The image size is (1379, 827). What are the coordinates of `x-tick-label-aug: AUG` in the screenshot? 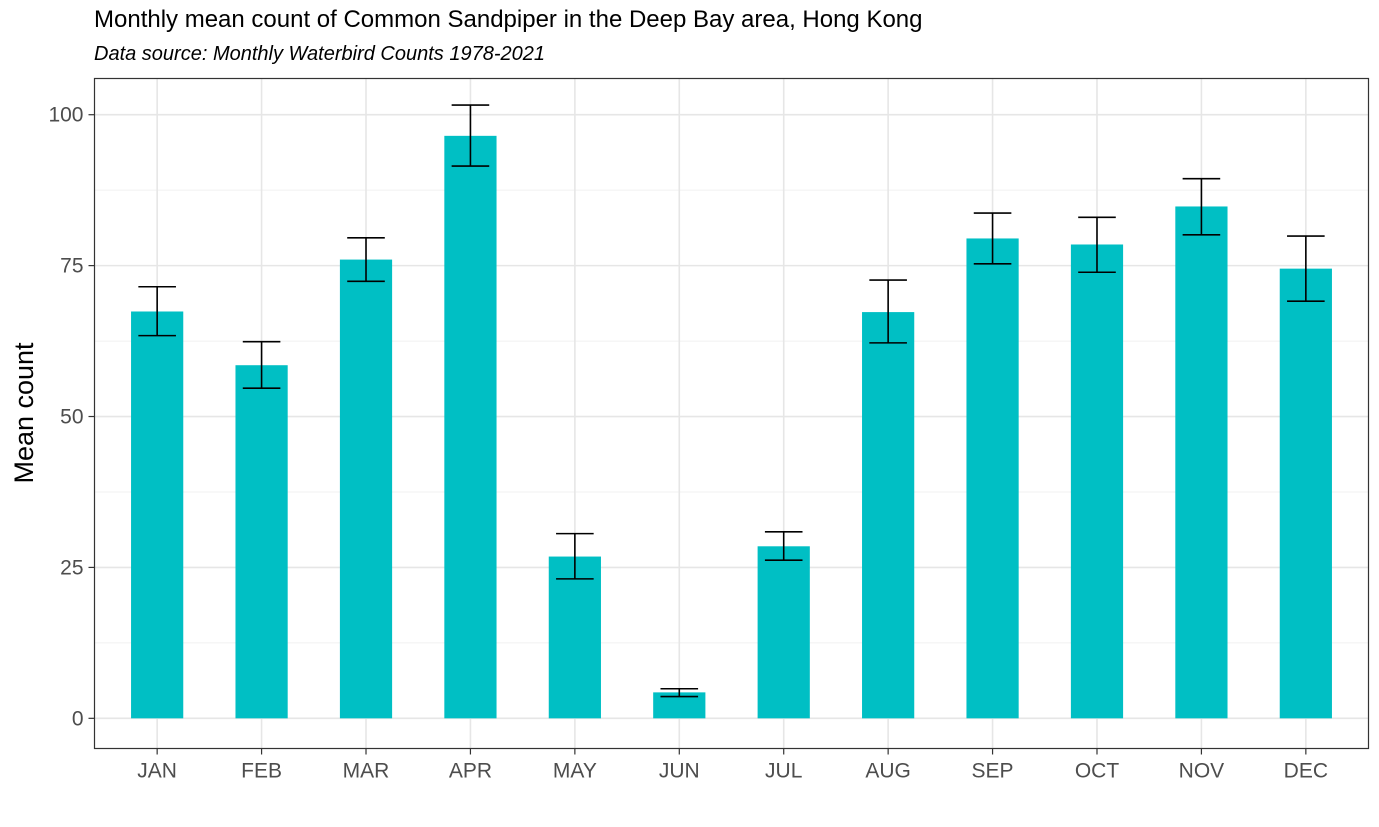 It's located at (888, 771).